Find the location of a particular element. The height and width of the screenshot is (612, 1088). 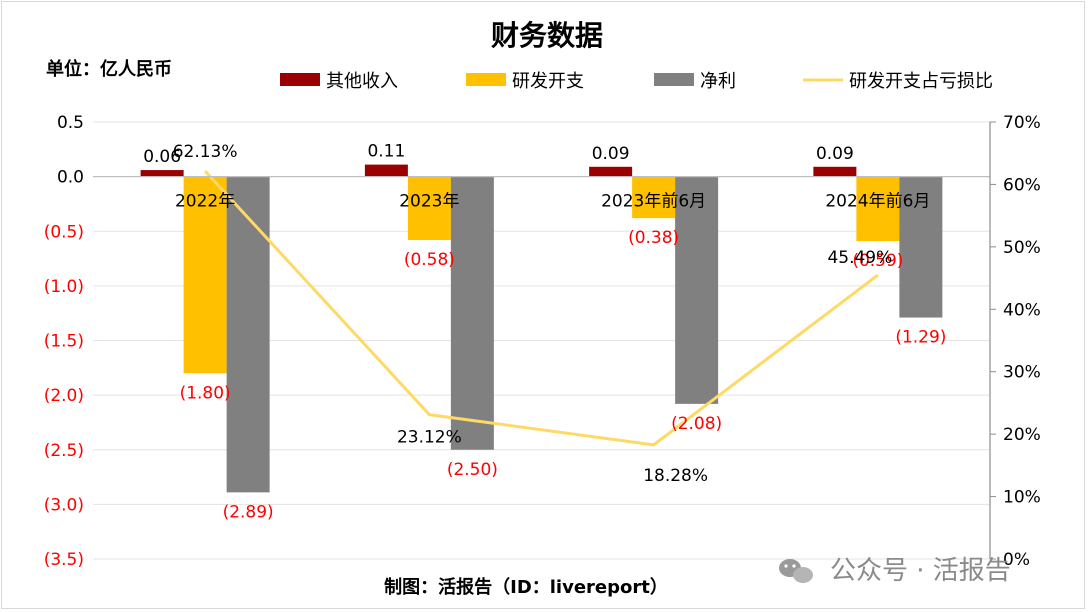

watermark: 公众号 · 活报告 is located at coordinates (895, 571).